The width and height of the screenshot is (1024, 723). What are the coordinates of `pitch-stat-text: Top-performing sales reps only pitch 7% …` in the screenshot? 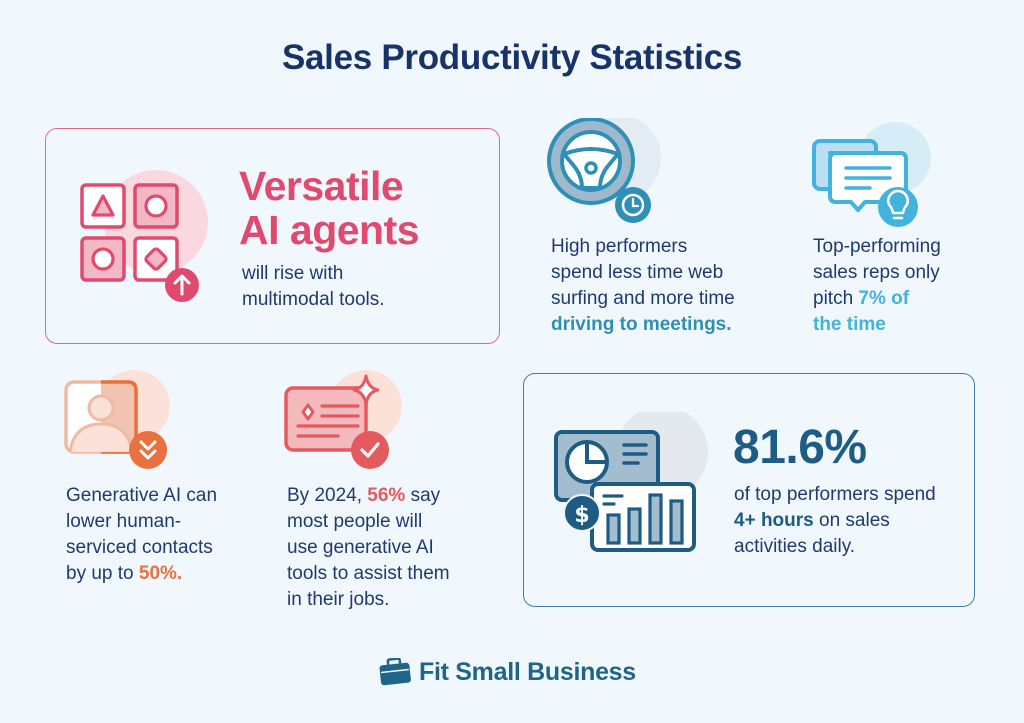 It's located at (877, 286).